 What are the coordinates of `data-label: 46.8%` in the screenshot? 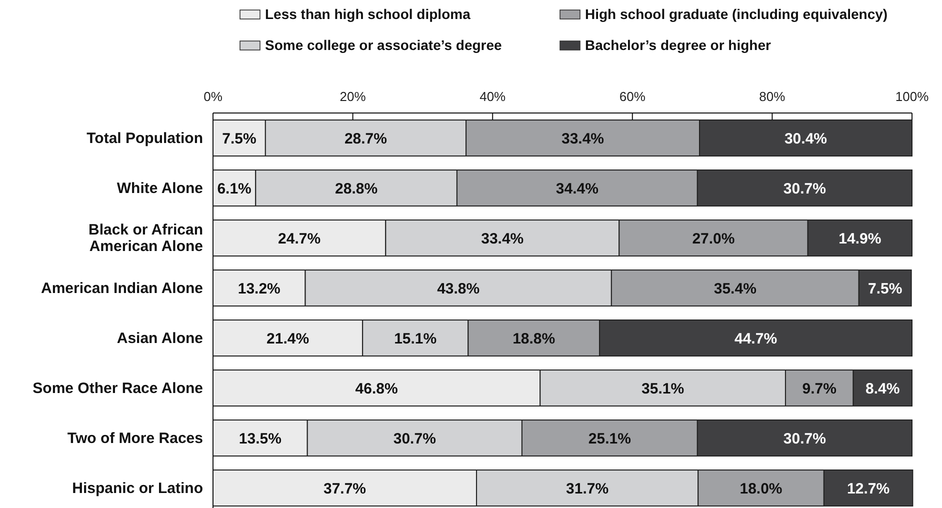 It's located at (376, 389).